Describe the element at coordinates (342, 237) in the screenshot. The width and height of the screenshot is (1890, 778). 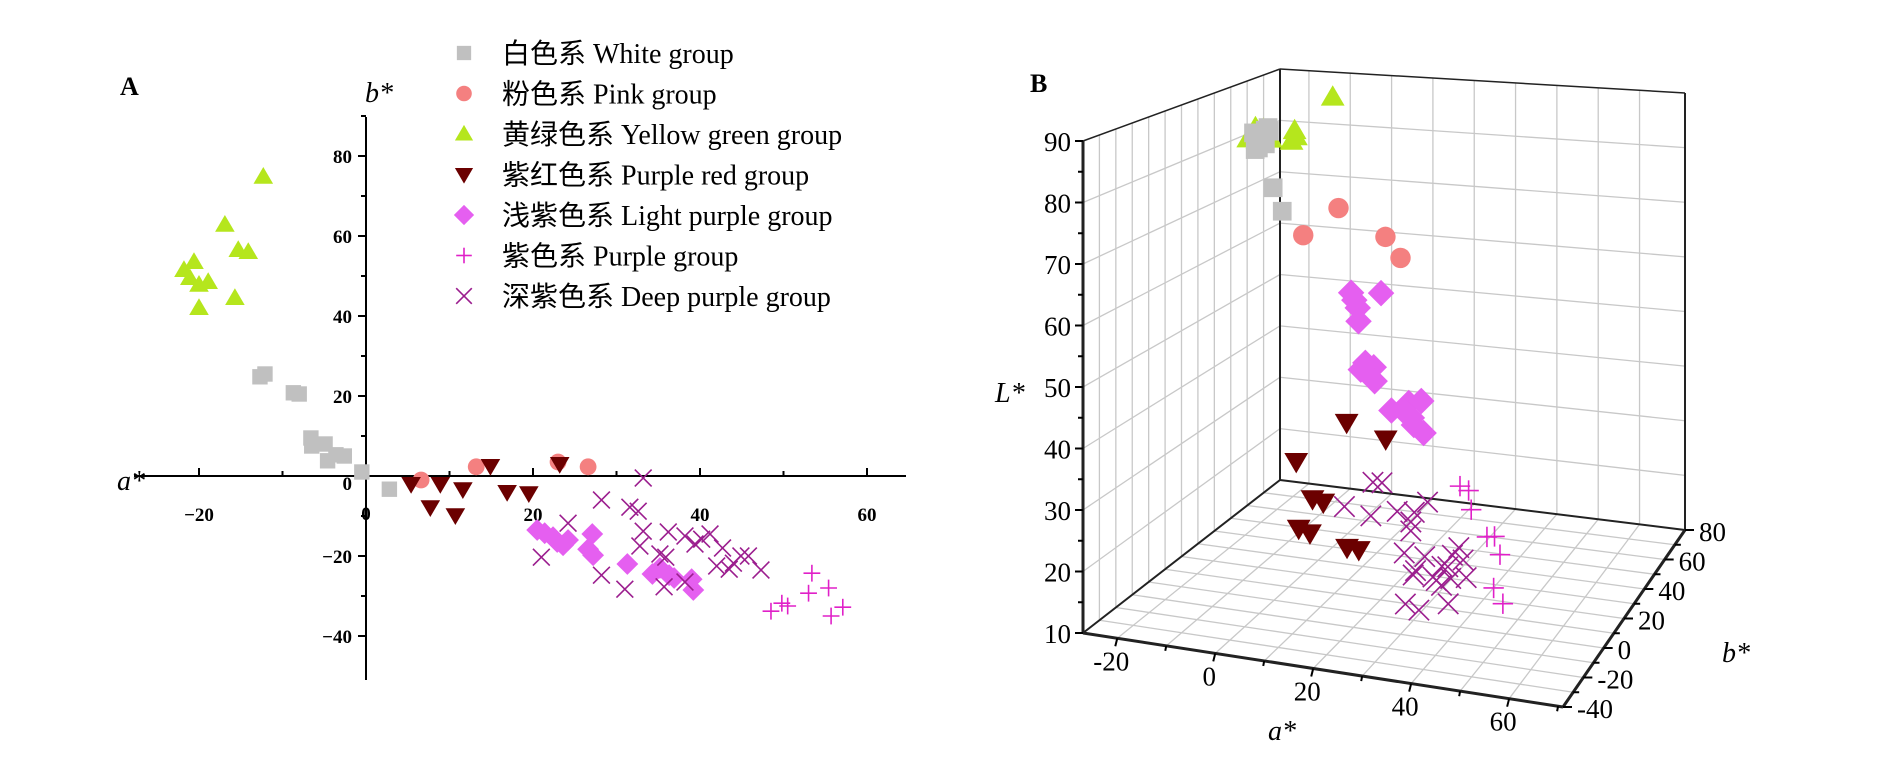
I see `a-y-tick-label: 60` at that location.